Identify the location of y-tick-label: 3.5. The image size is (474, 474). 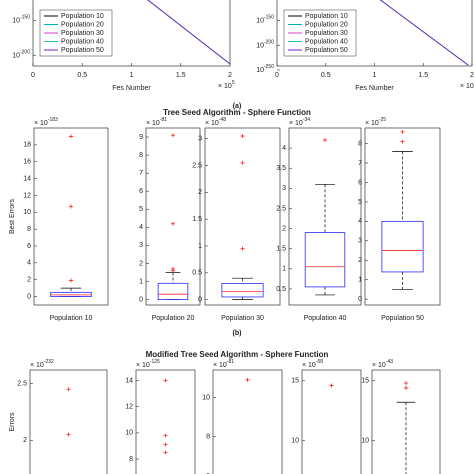
(281, 168).